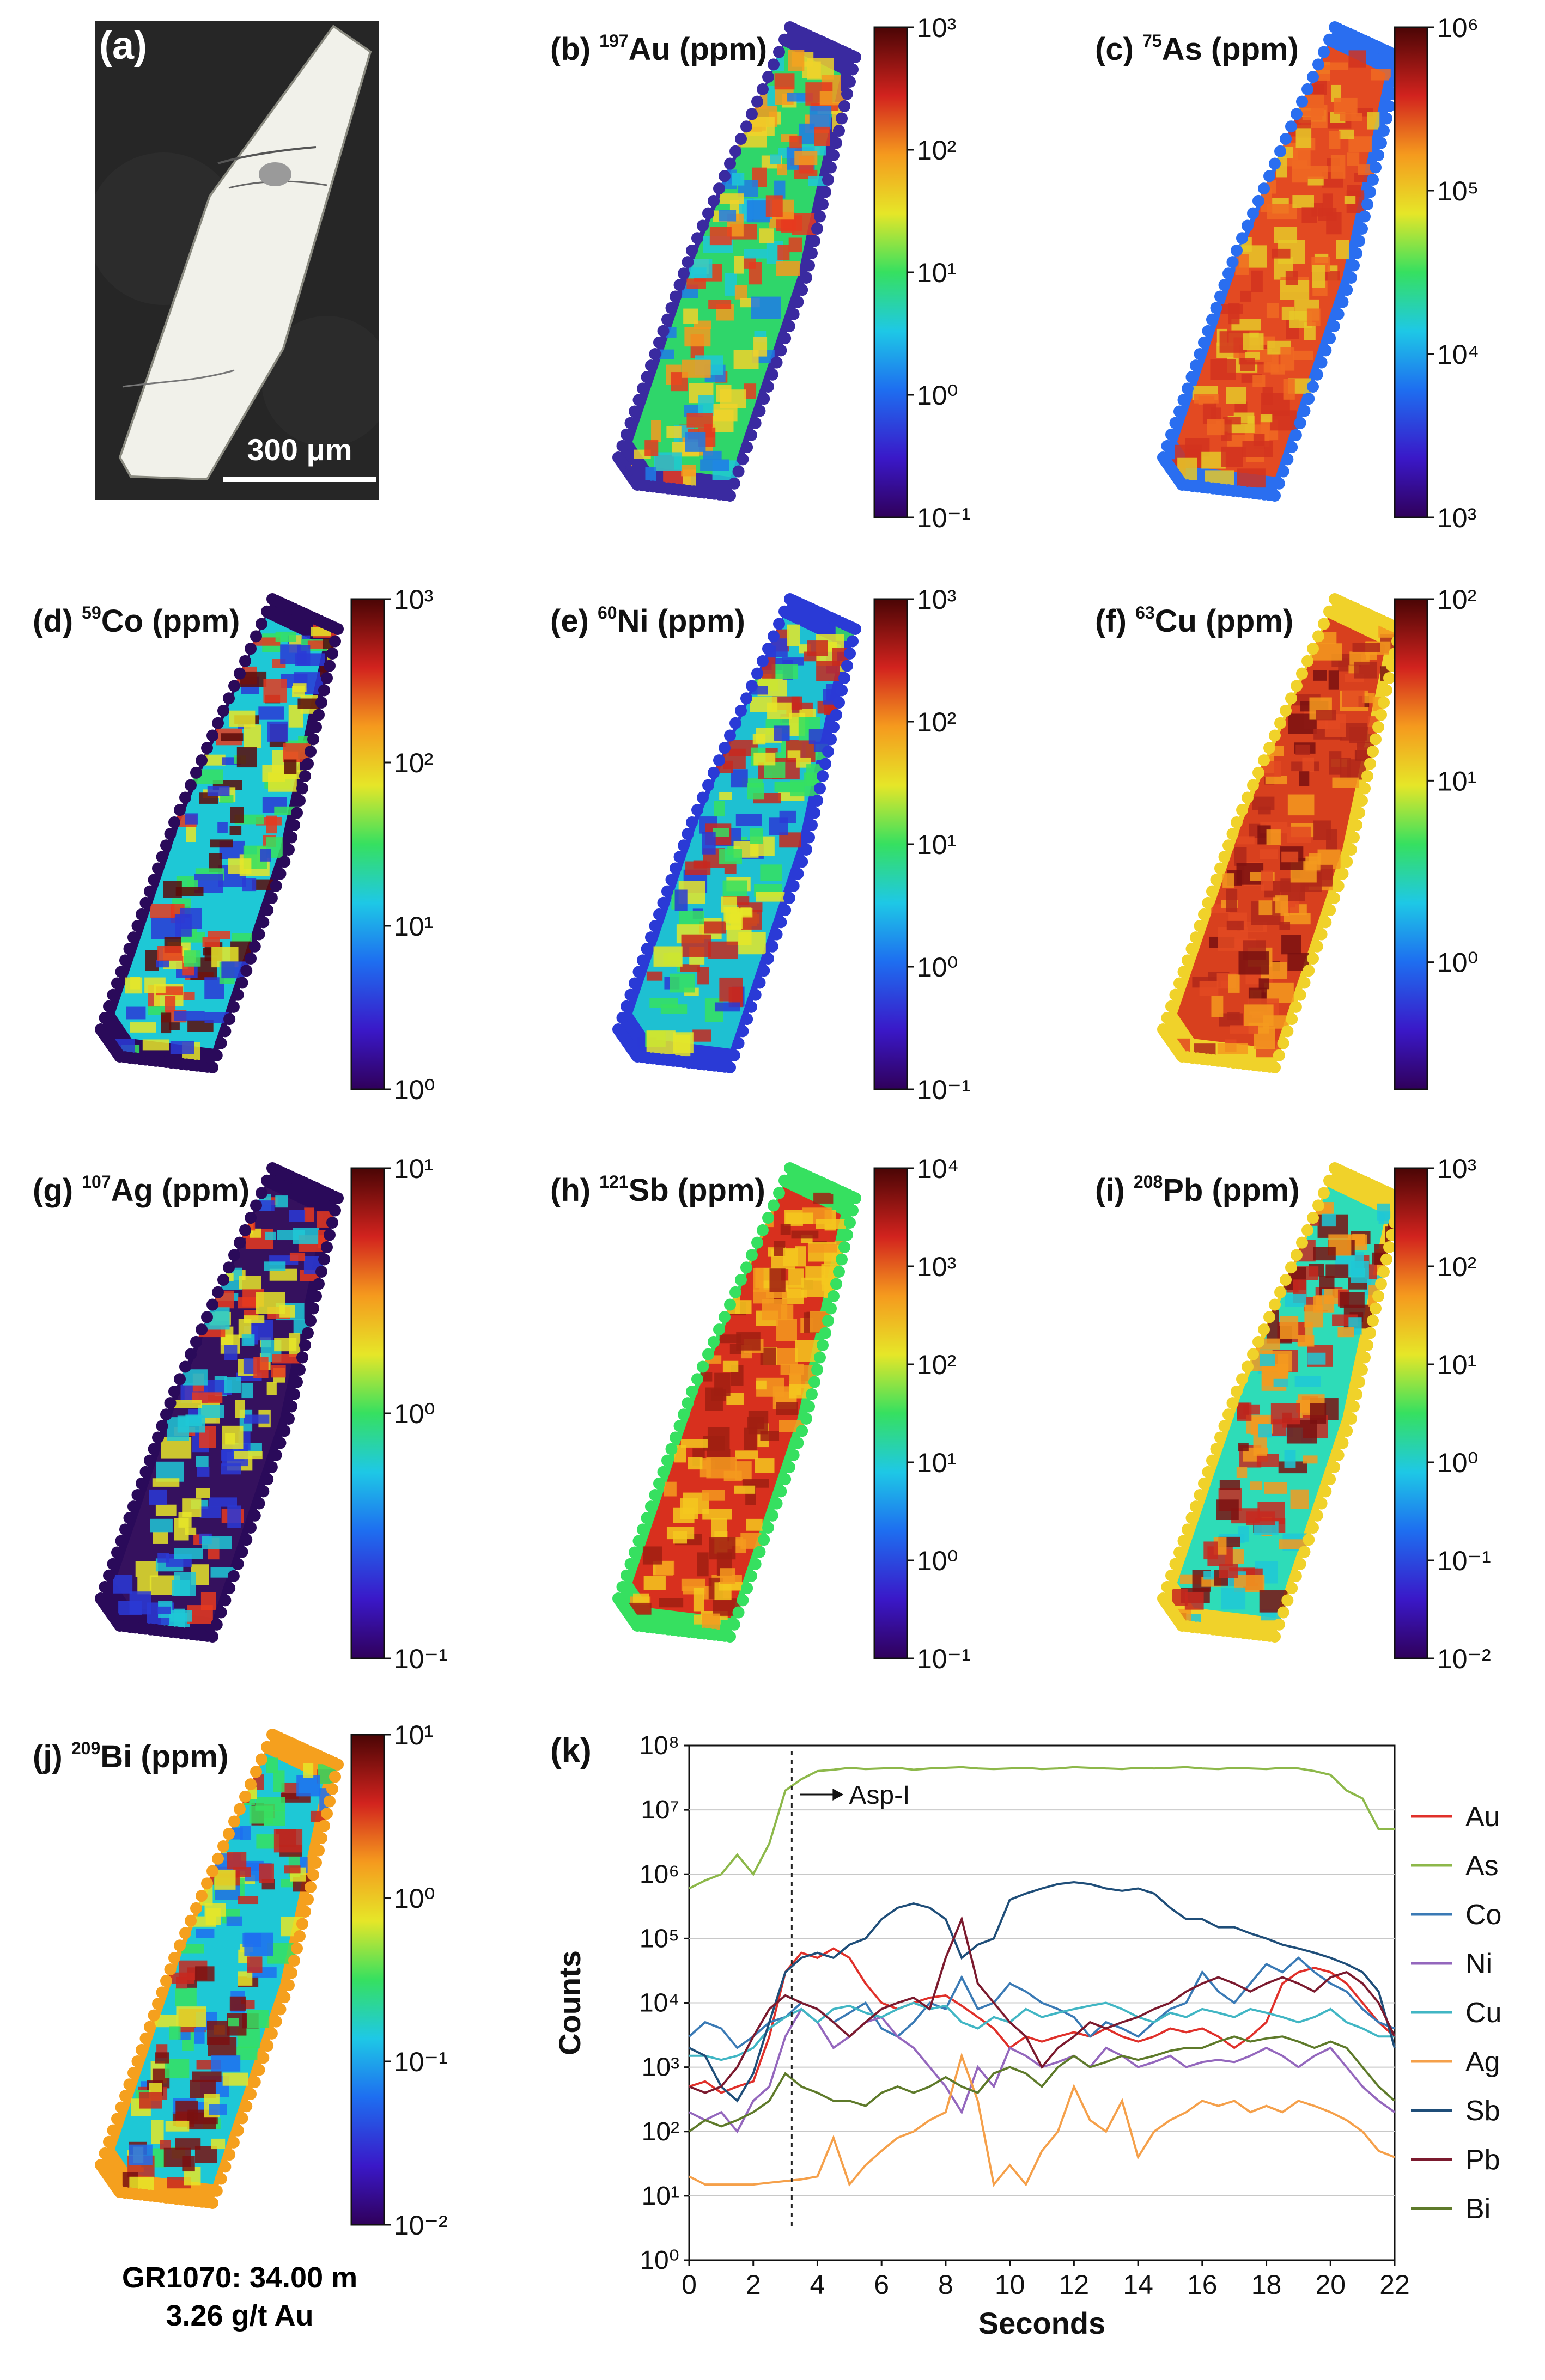 This screenshot has height=2380, width=1545. What do you see at coordinates (689, 2284) in the screenshot?
I see `x-tick-label: 0` at bounding box center [689, 2284].